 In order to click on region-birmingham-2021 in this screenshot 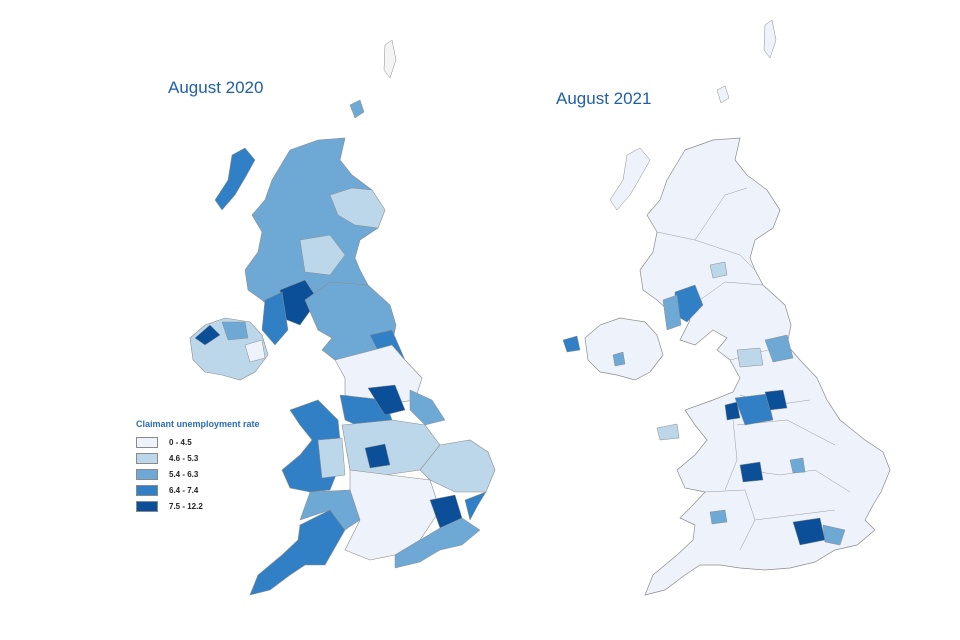, I will do `click(751, 472)`.